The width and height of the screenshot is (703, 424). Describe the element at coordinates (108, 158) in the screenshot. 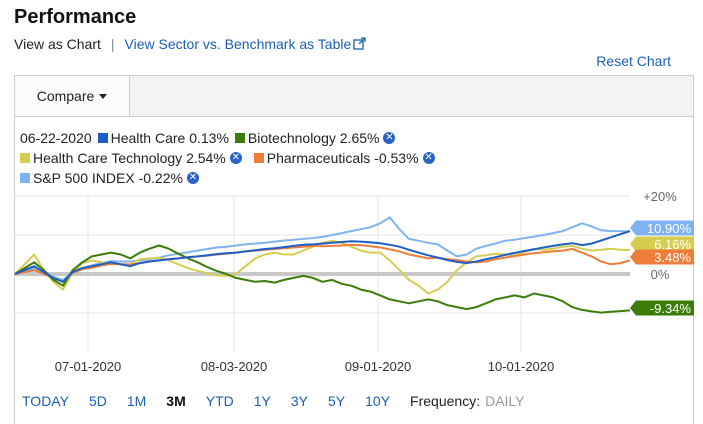

I see `legend-name: Health Care Technology` at that location.